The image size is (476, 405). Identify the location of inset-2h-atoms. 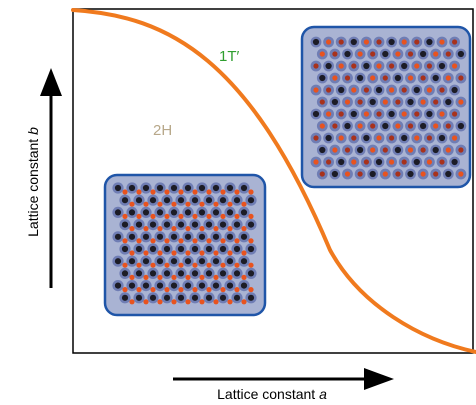
(184, 243).